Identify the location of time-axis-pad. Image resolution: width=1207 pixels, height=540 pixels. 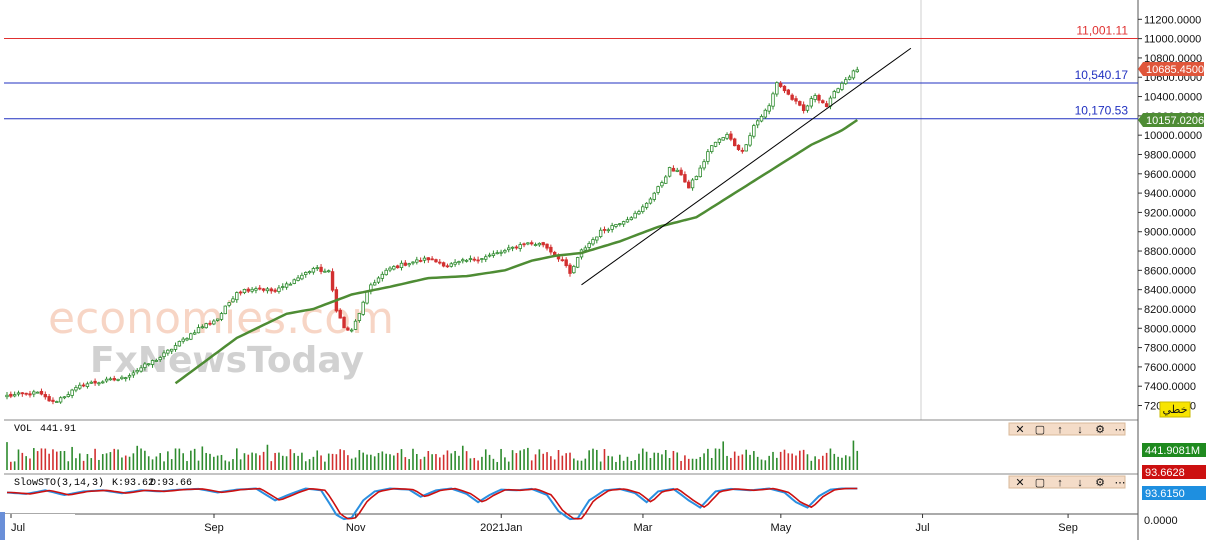
(40, 527).